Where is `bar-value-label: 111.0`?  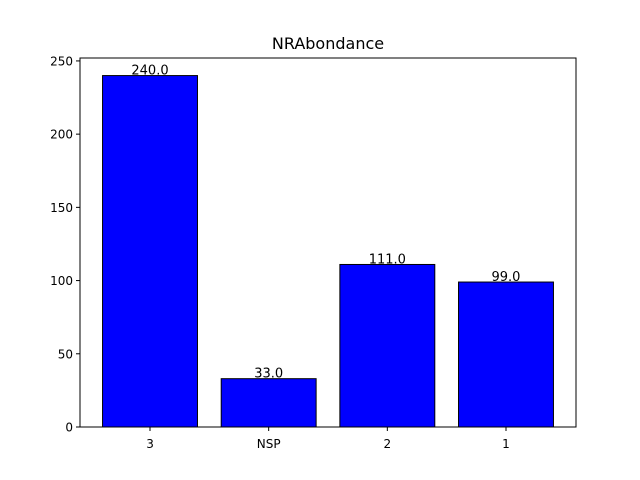 bar-value-label: 111.0 is located at coordinates (387, 259).